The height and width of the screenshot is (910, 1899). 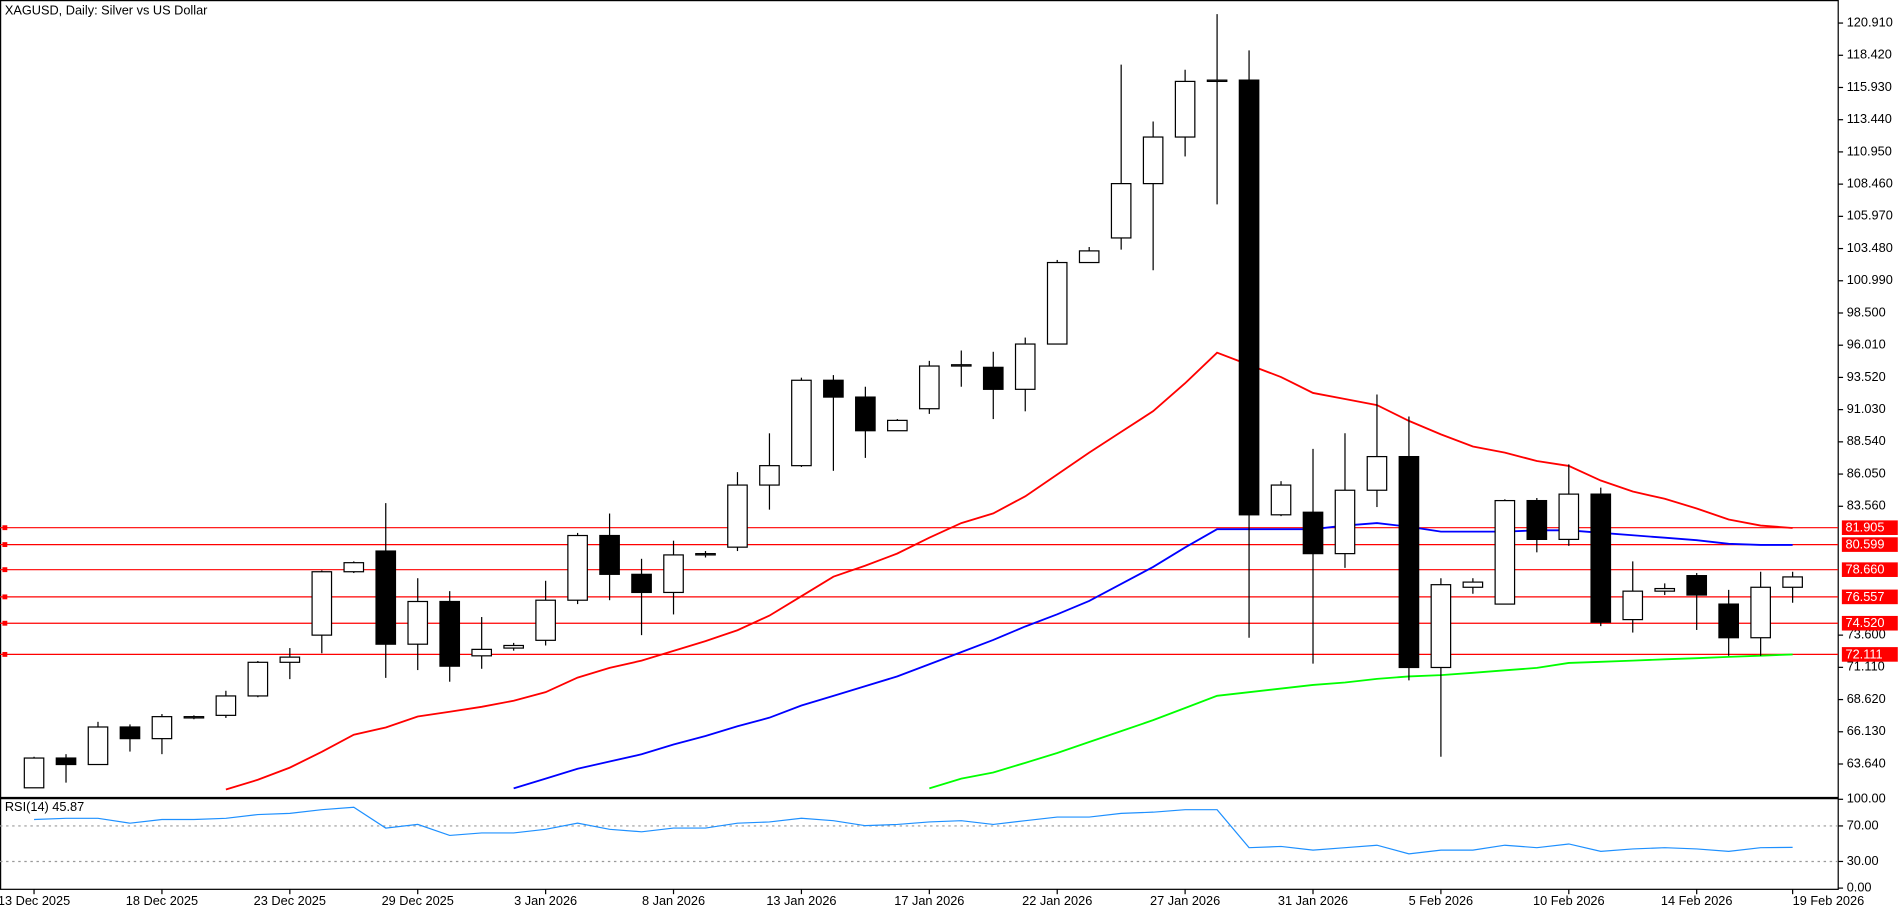 What do you see at coordinates (1866, 505) in the screenshot?
I see `y-tick-label: 83.560` at bounding box center [1866, 505].